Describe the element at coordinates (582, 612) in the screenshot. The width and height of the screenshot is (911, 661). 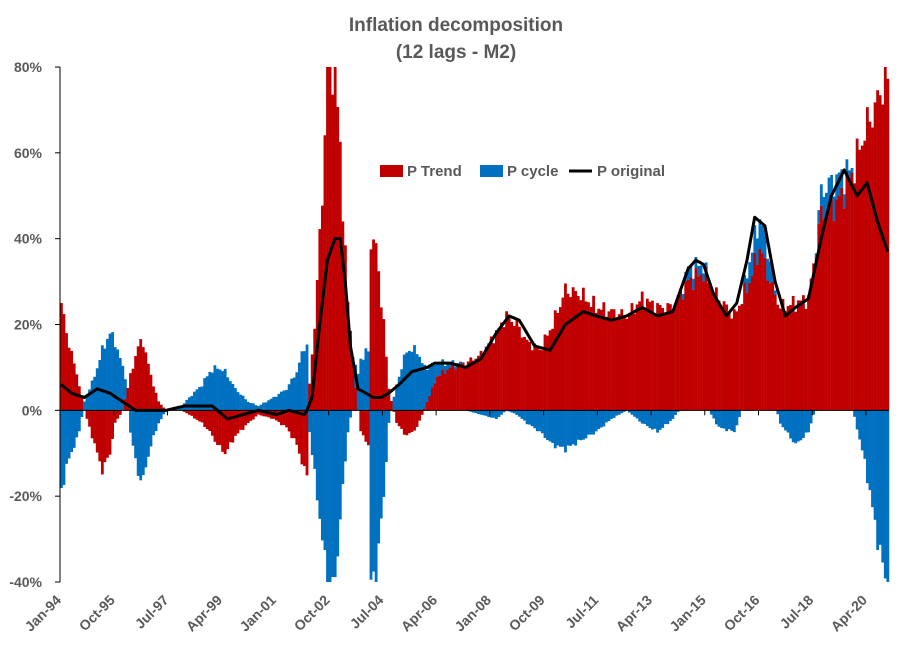
I see `x-tick-label: Jul-11` at that location.